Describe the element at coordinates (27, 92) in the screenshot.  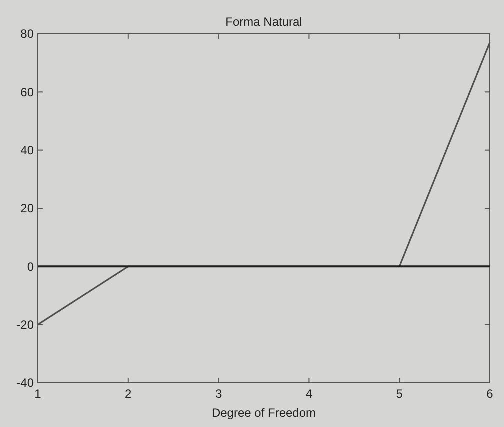
I see `y-tick-label: 60` at that location.